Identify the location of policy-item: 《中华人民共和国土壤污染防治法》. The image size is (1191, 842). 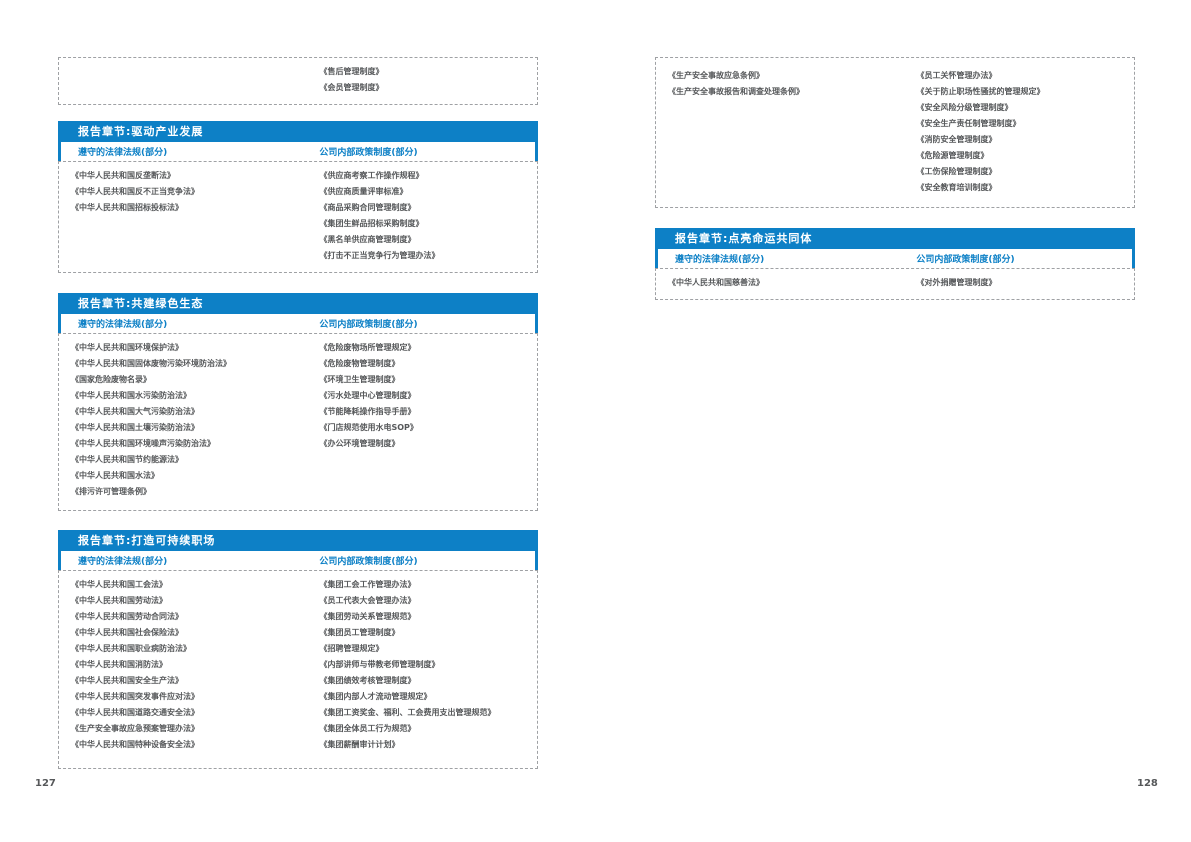
(135, 427).